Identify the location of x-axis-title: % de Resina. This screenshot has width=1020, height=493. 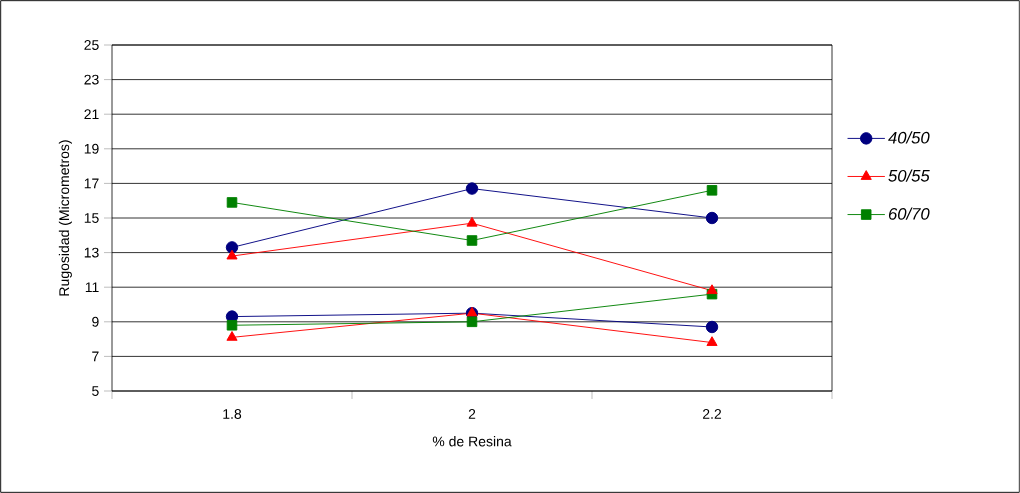
(472, 441).